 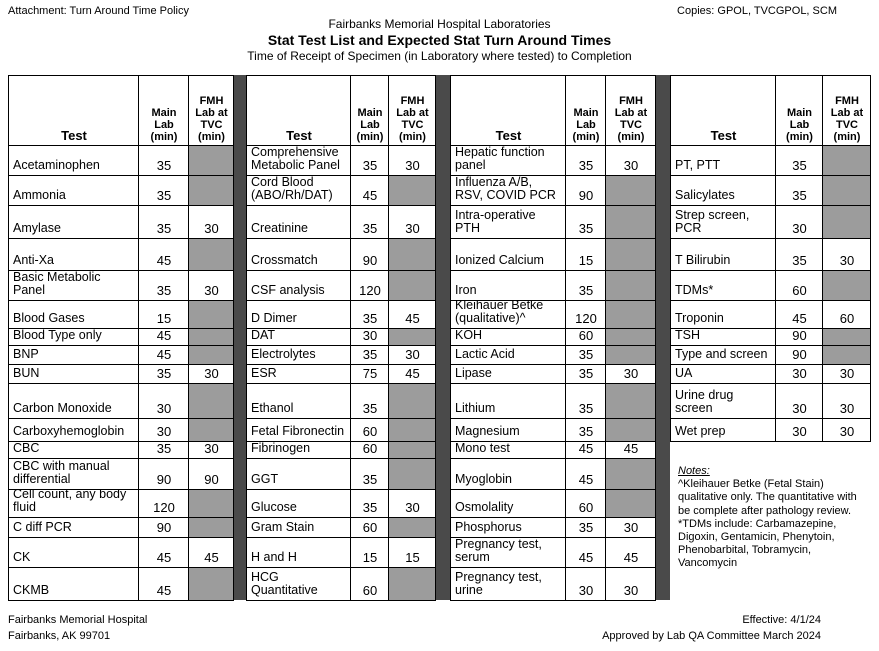 I want to click on test-name: CBC, so click(x=73, y=450).